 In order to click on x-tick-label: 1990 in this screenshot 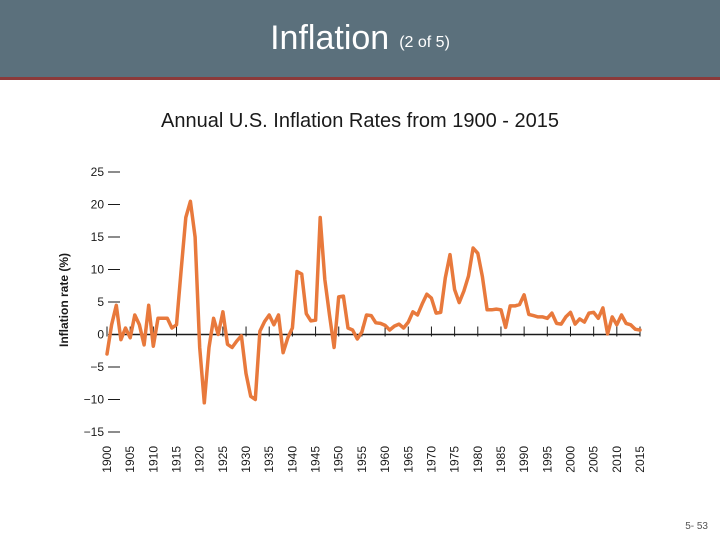, I will do `click(524, 459)`.